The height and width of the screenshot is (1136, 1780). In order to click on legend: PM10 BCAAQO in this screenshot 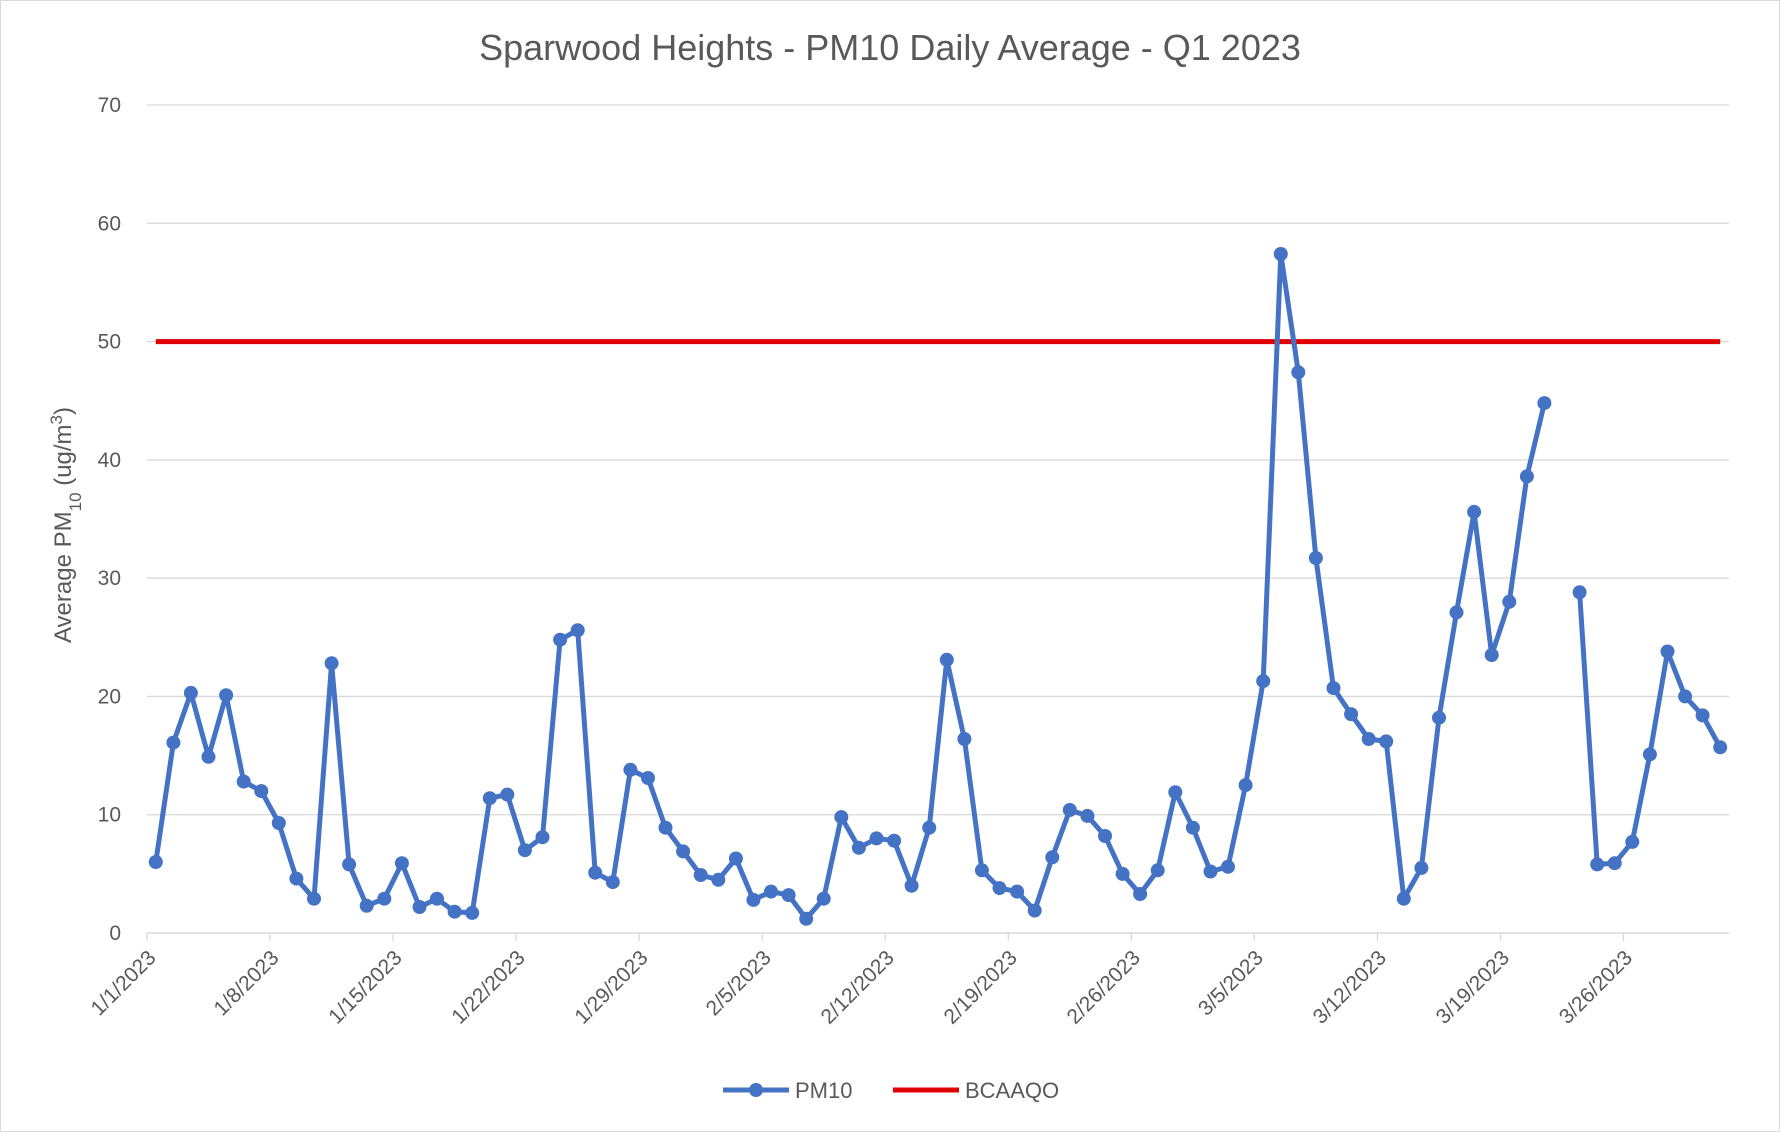, I will do `click(891, 1090)`.